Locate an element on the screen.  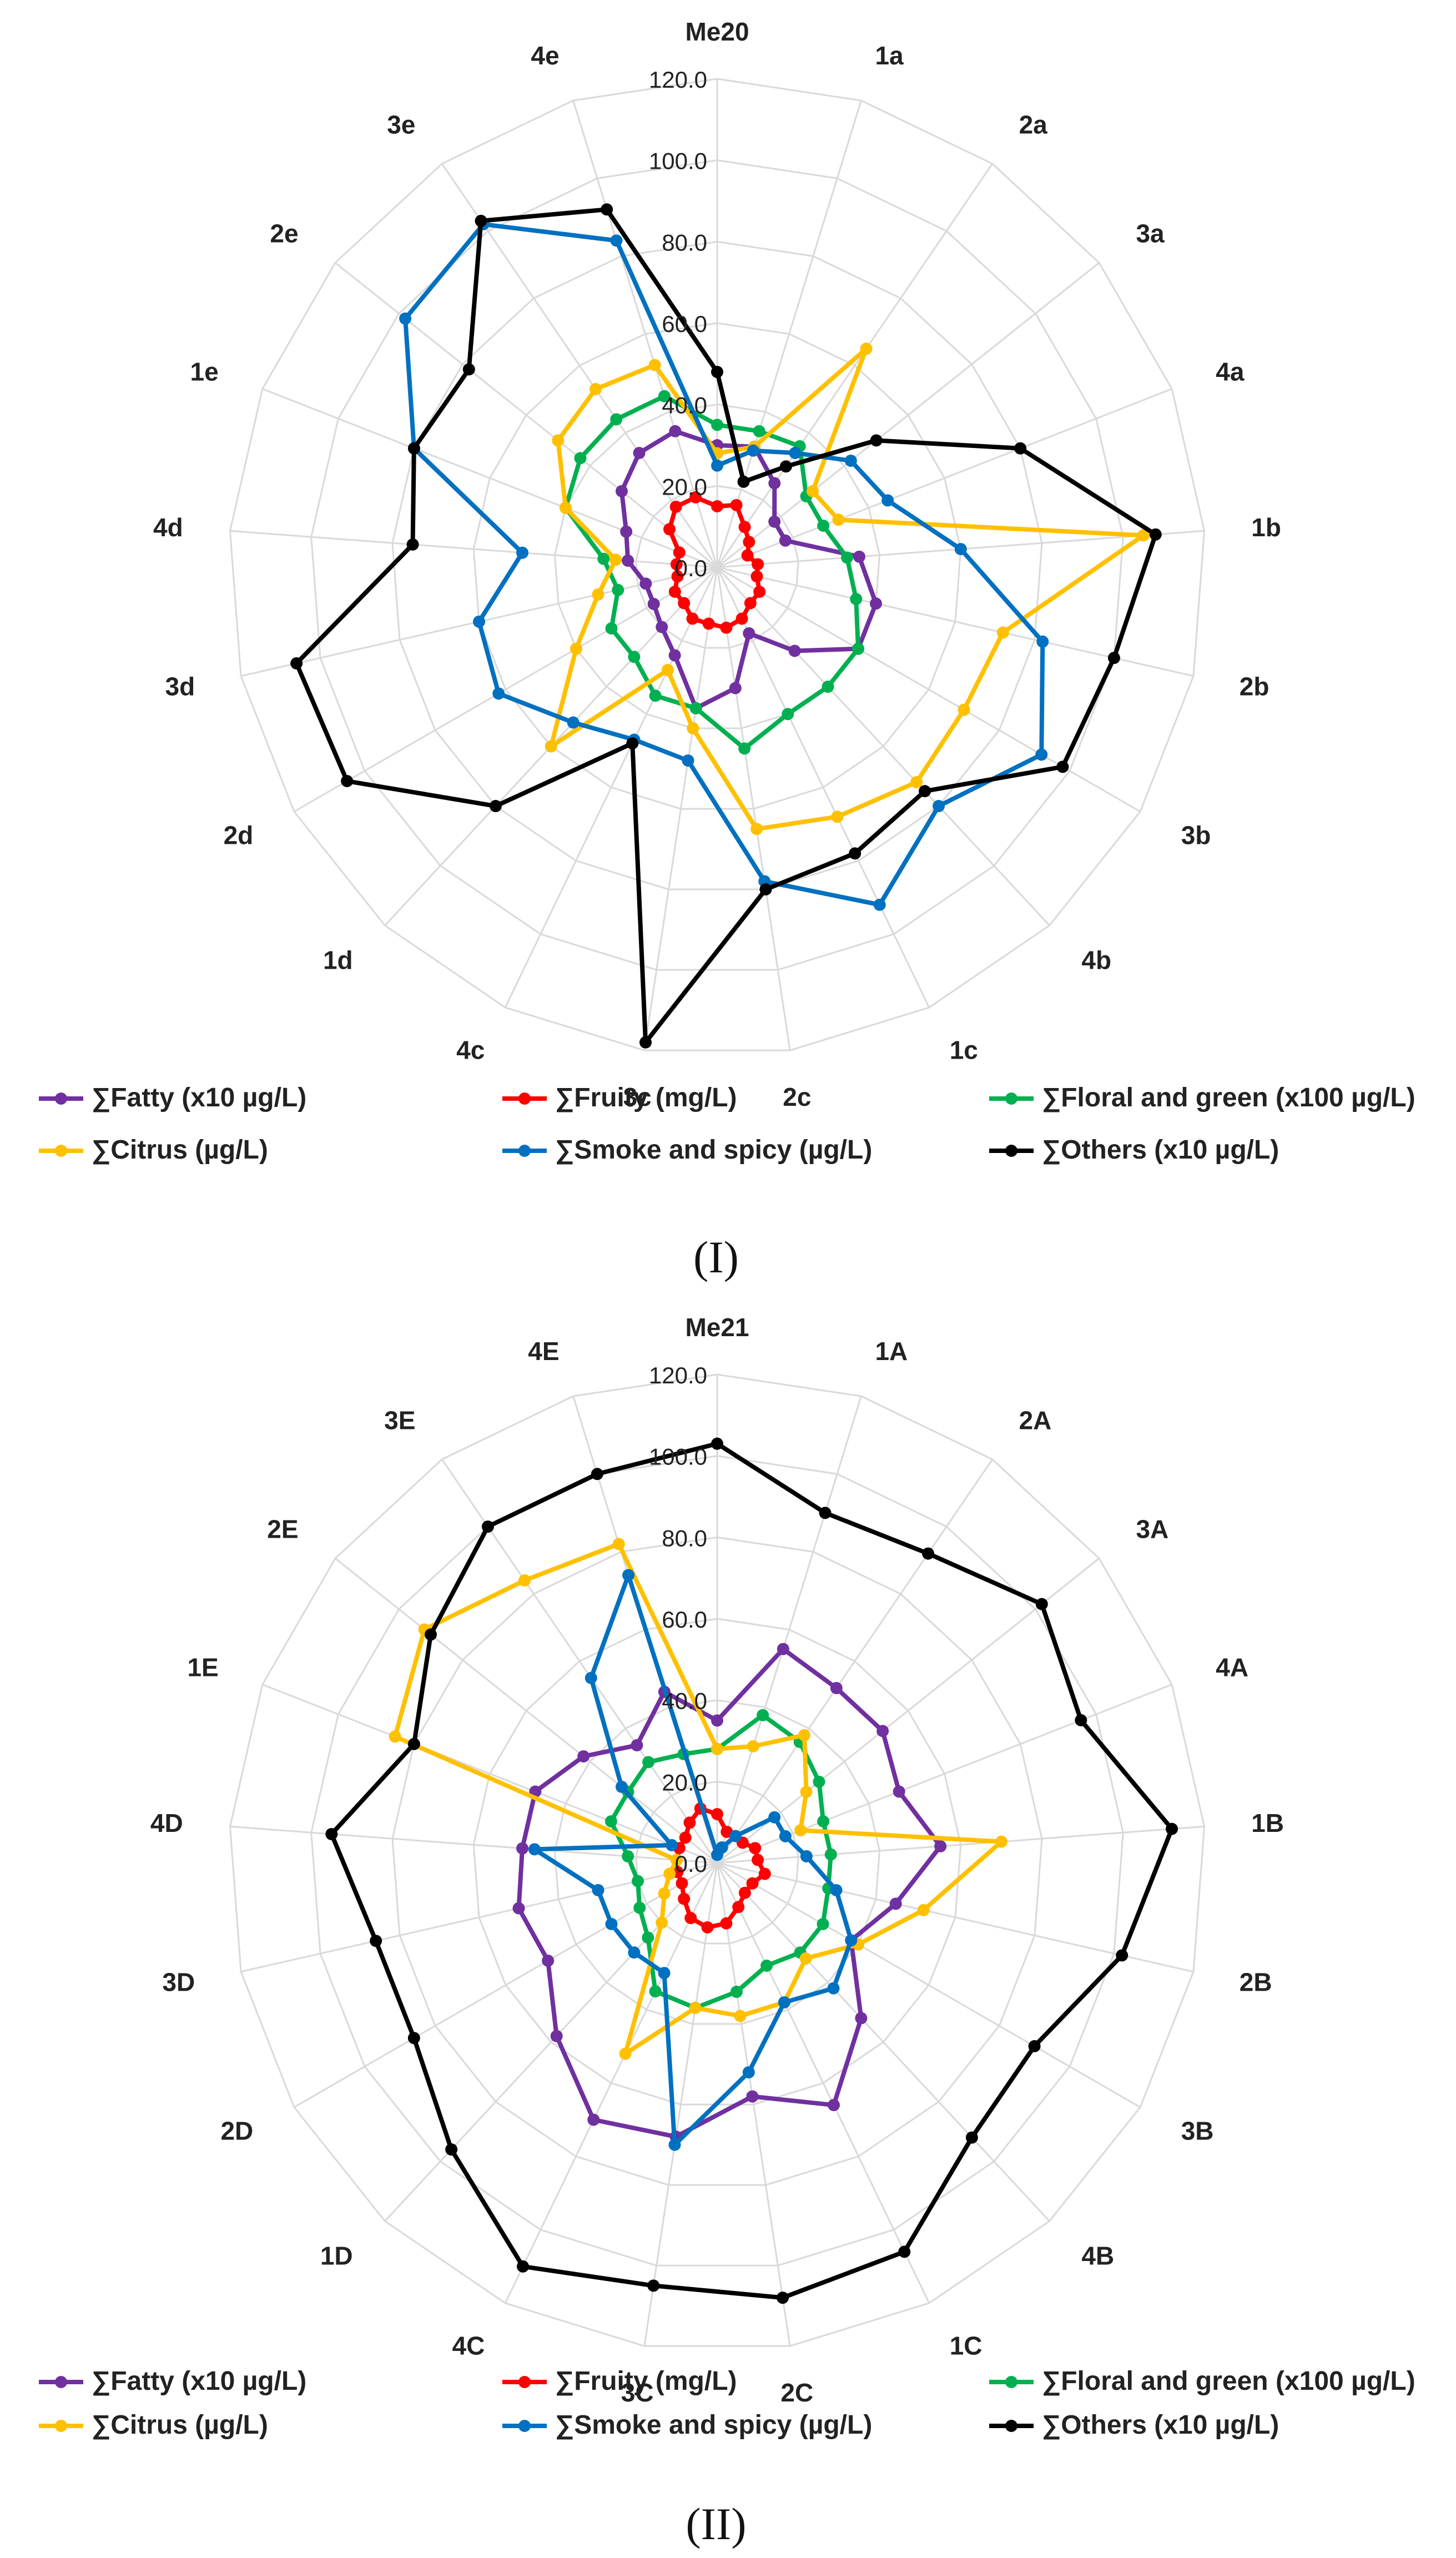
axis-label-2e: 2e is located at coordinates (284, 233).